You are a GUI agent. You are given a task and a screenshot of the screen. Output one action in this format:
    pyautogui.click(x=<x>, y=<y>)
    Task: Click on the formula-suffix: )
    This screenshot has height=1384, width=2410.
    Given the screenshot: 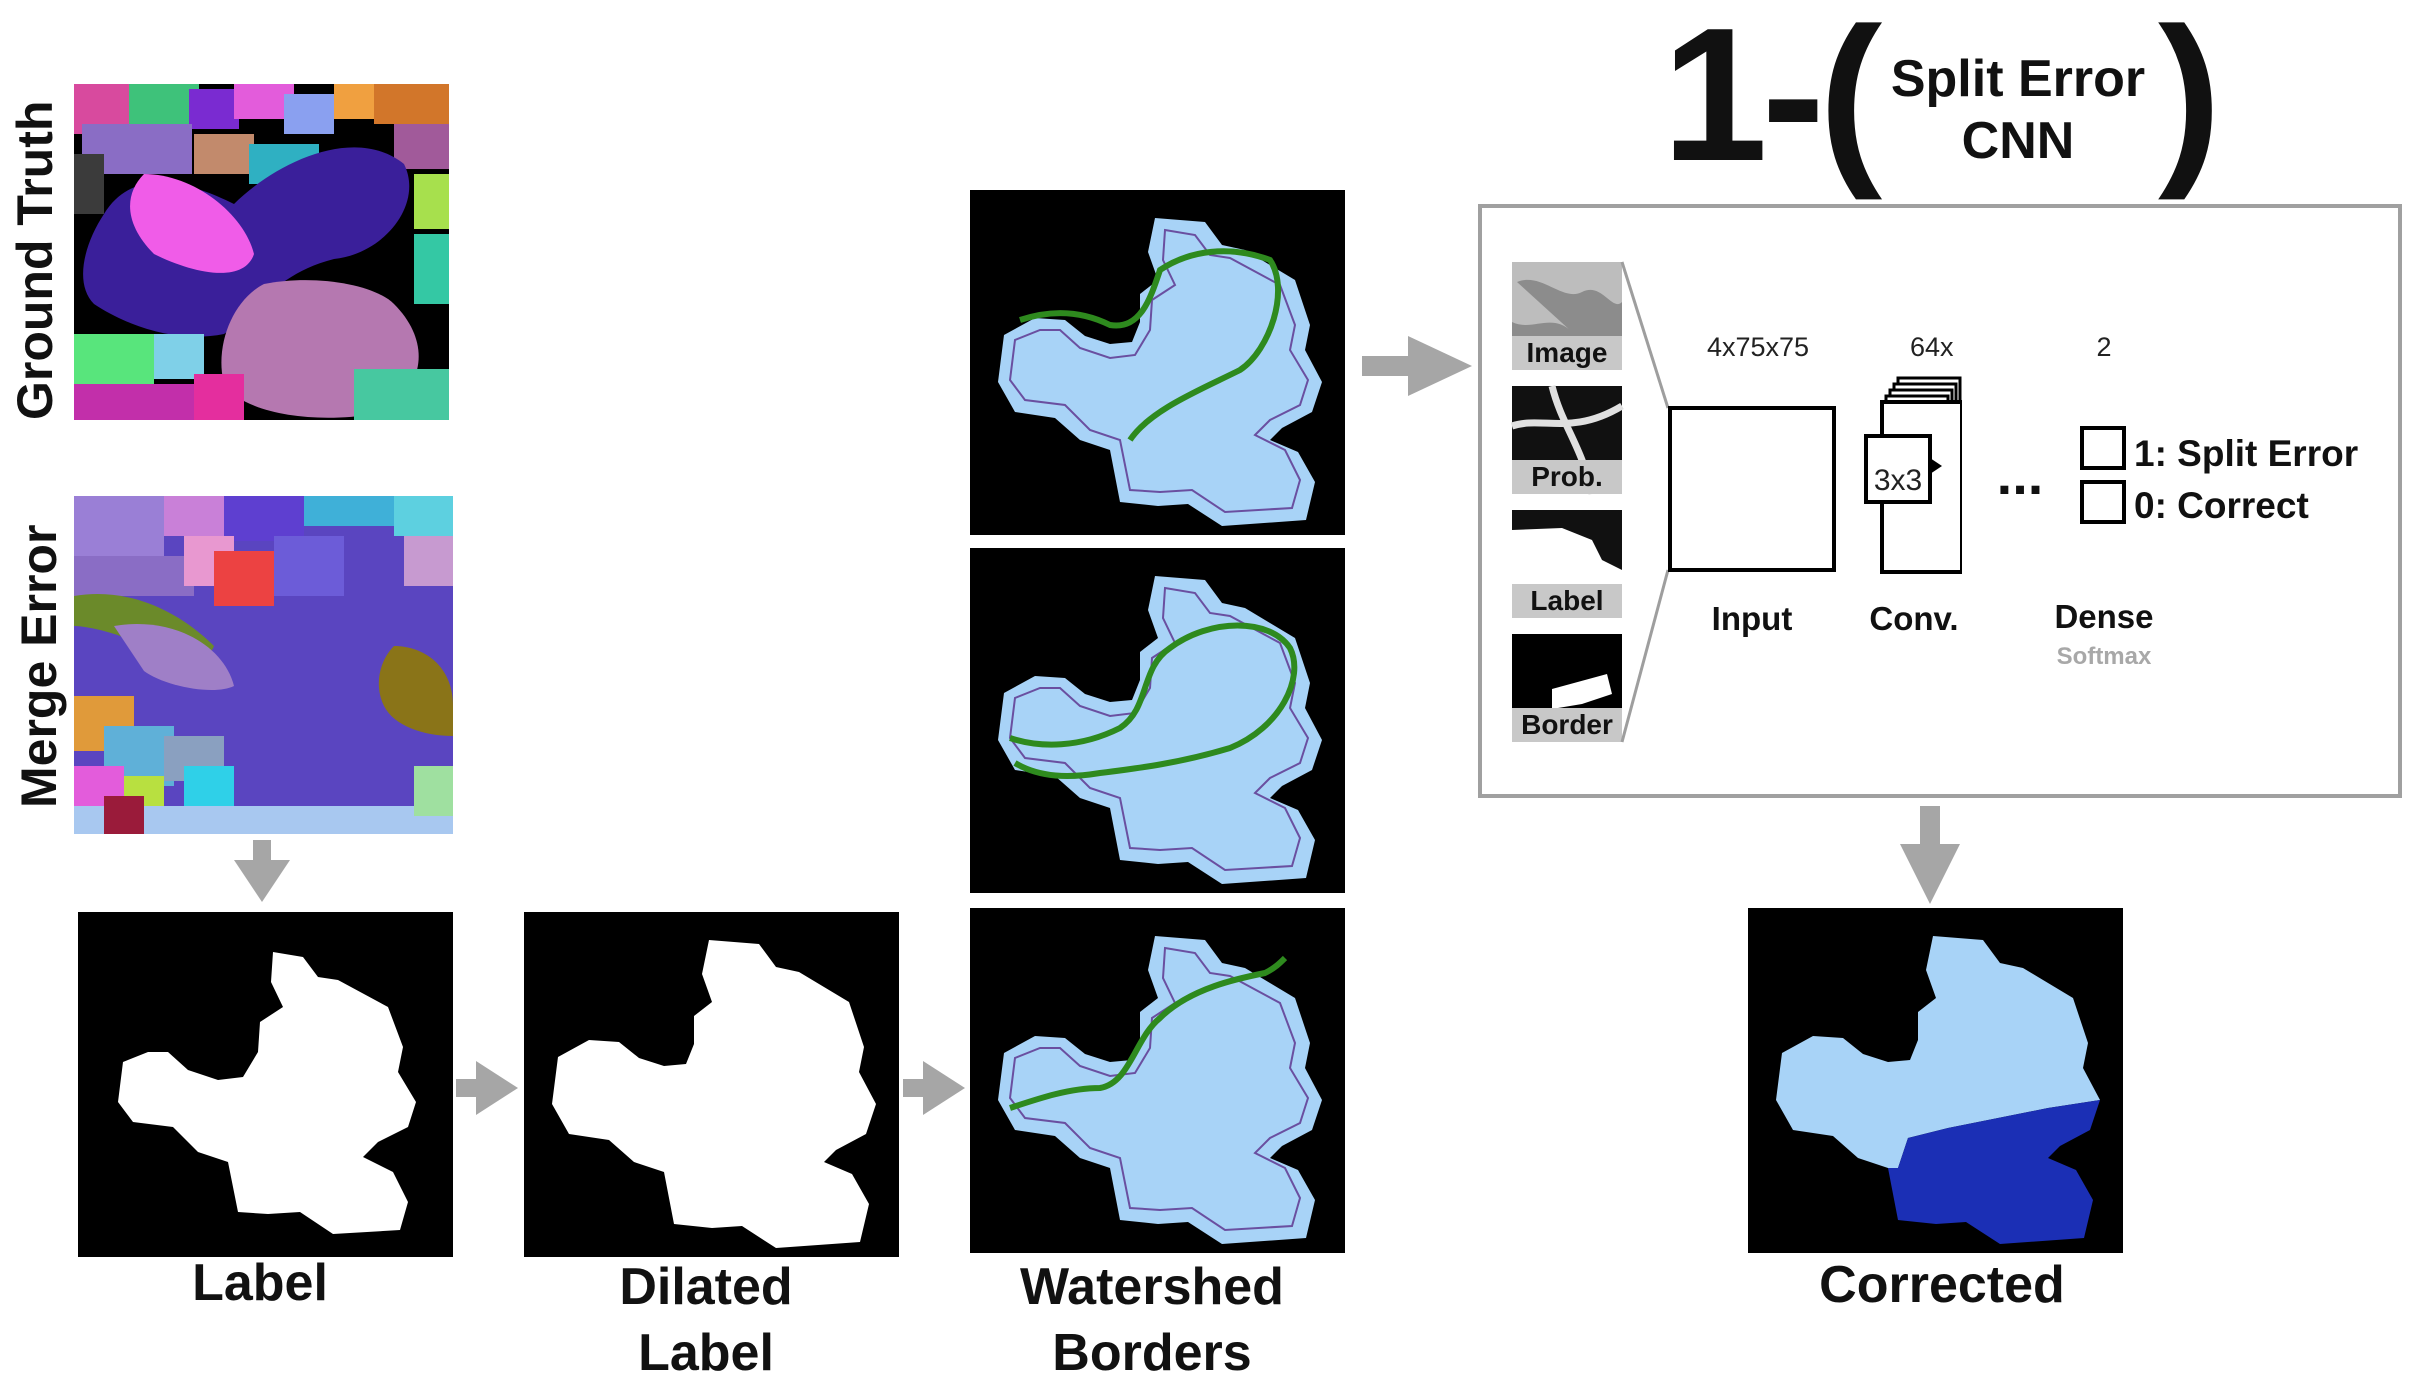 What is the action you would take?
    pyautogui.click(x=2189, y=100)
    